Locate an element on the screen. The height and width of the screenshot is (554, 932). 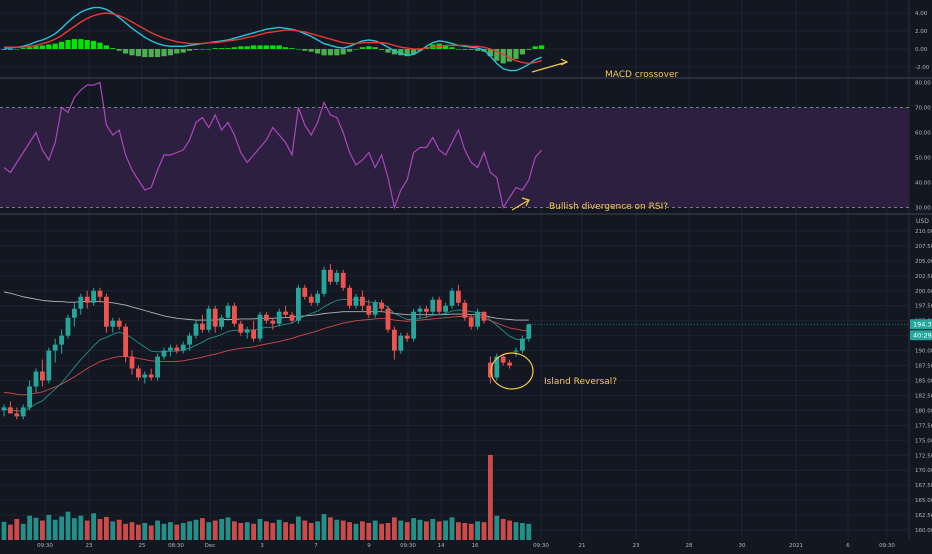
last-price-secondary: 40:29 is located at coordinates (922, 335).